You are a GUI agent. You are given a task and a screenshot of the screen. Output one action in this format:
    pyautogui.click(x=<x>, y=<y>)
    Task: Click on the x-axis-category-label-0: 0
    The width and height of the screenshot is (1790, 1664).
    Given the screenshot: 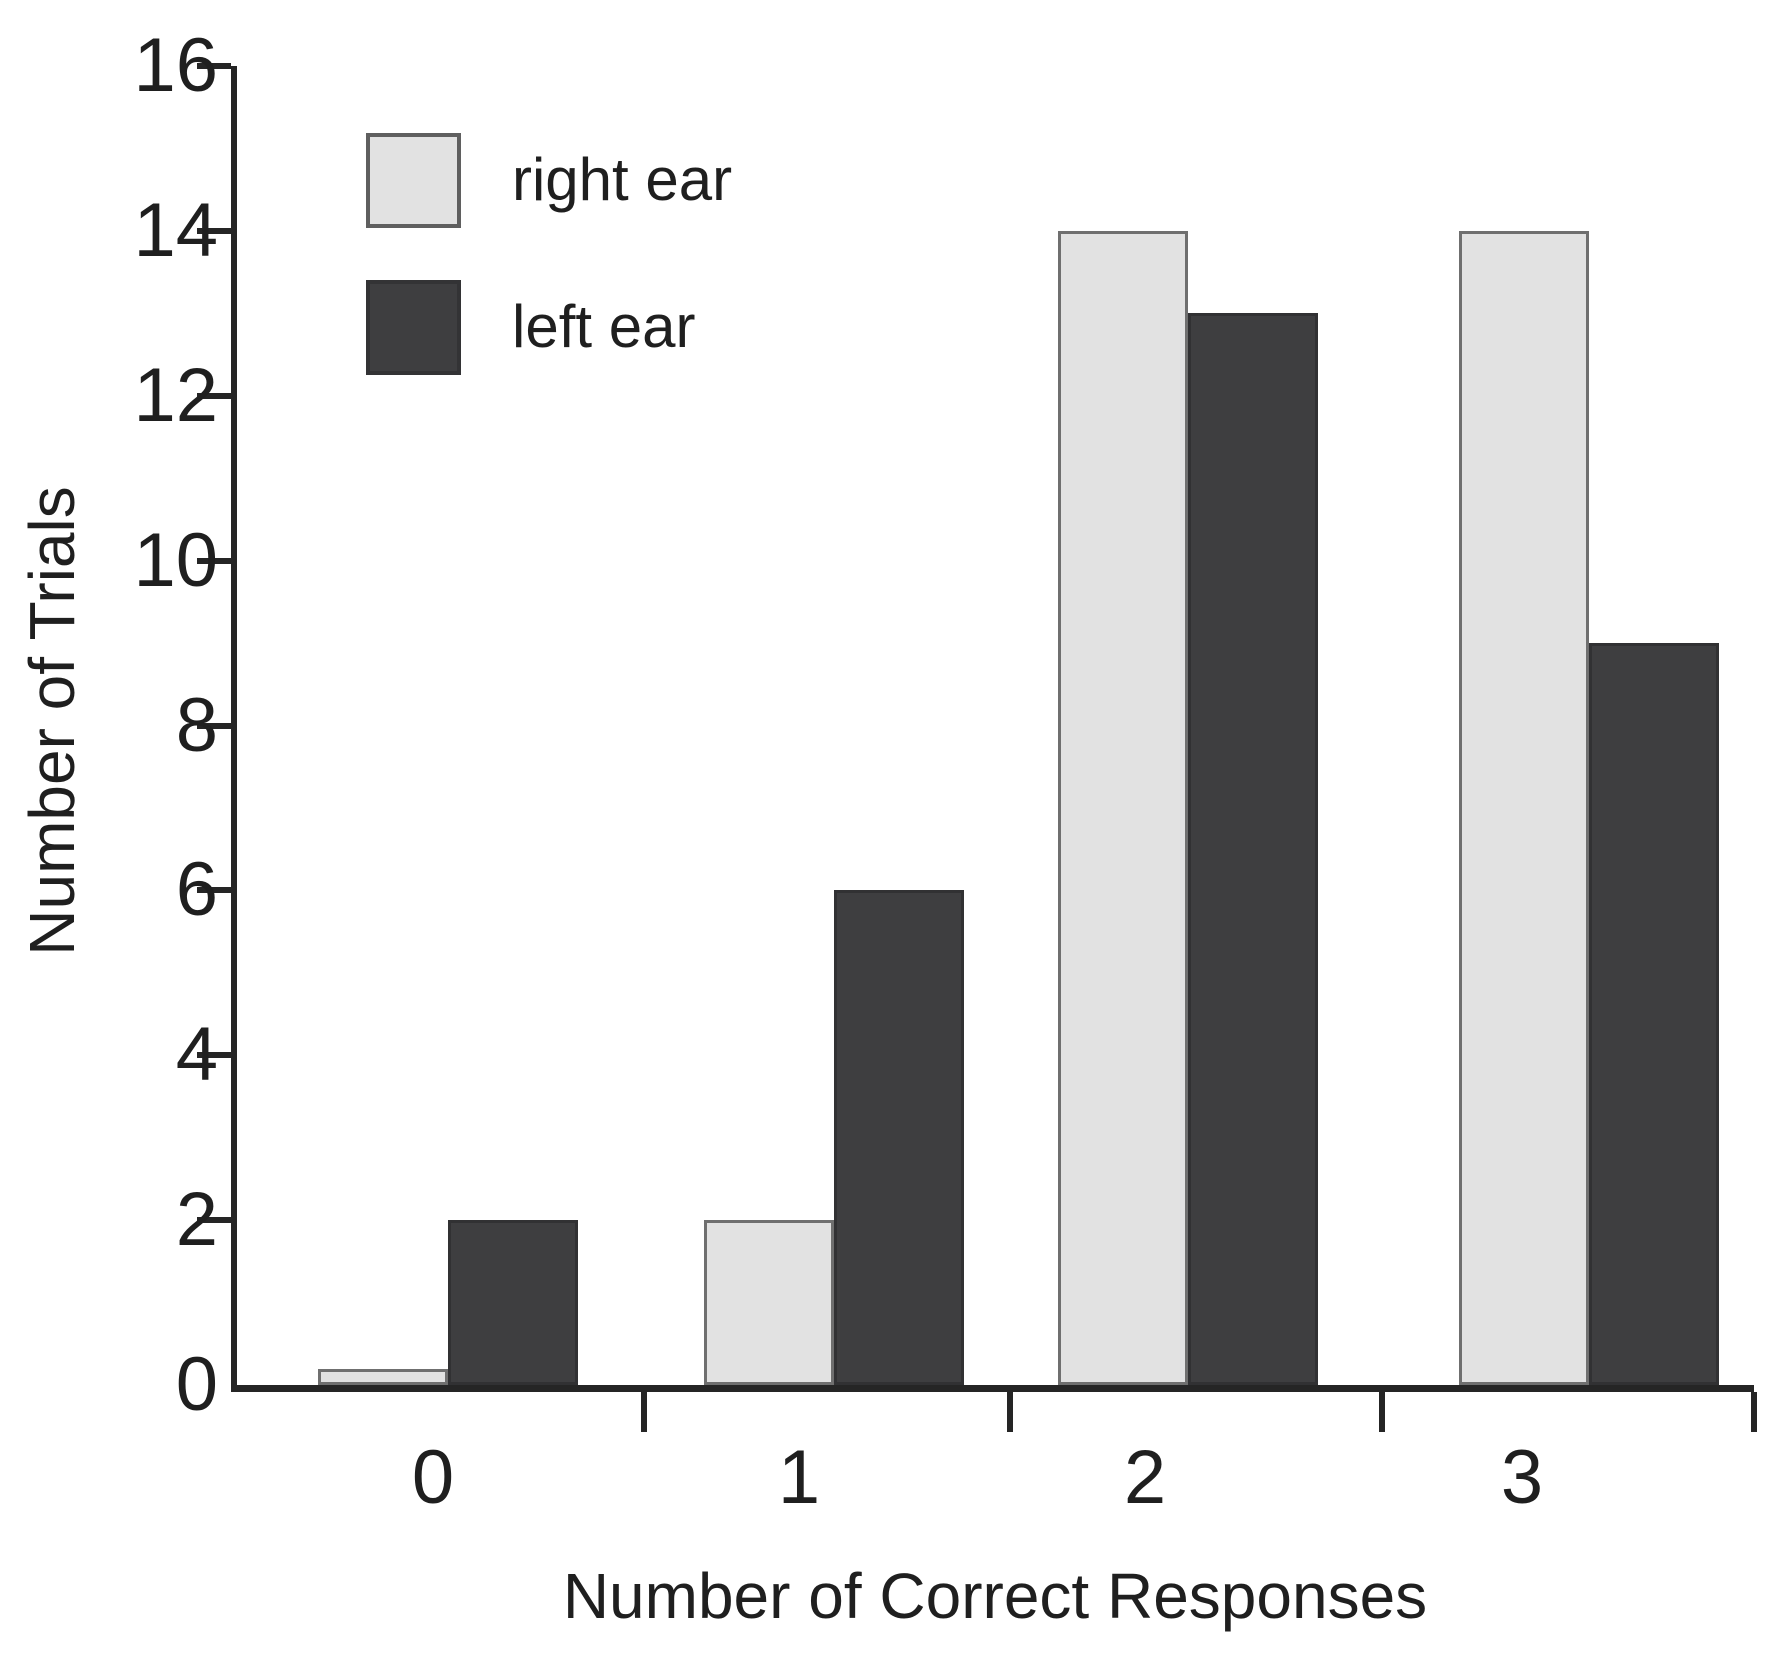 What is the action you would take?
    pyautogui.click(x=433, y=1477)
    